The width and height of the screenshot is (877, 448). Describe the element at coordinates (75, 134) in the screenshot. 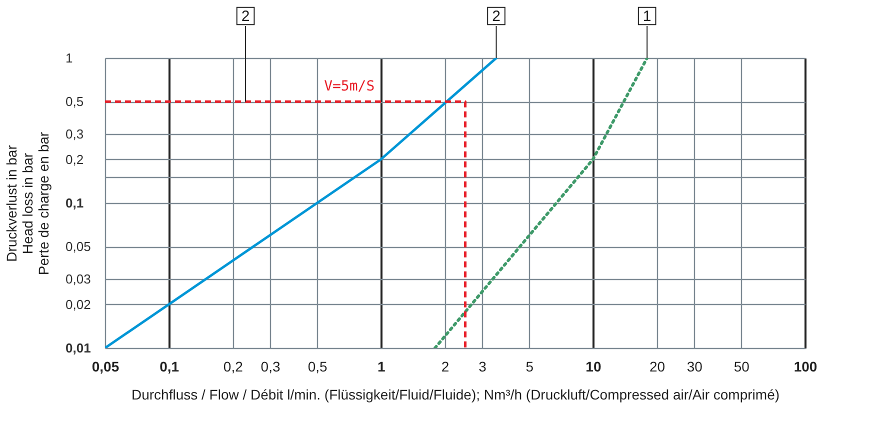

I see `y-tick-label: 0,3` at that location.